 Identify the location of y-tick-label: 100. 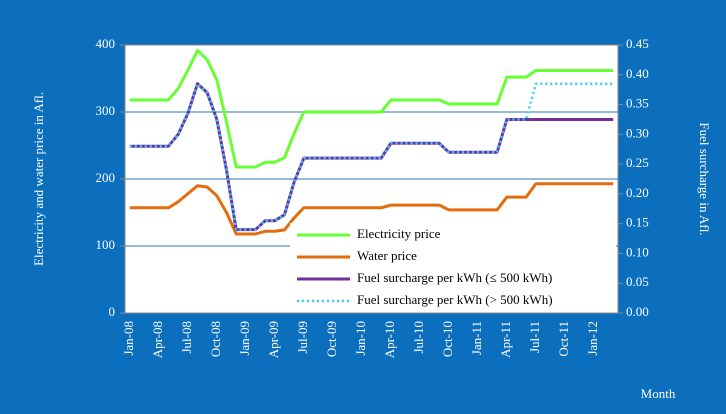
(106, 244).